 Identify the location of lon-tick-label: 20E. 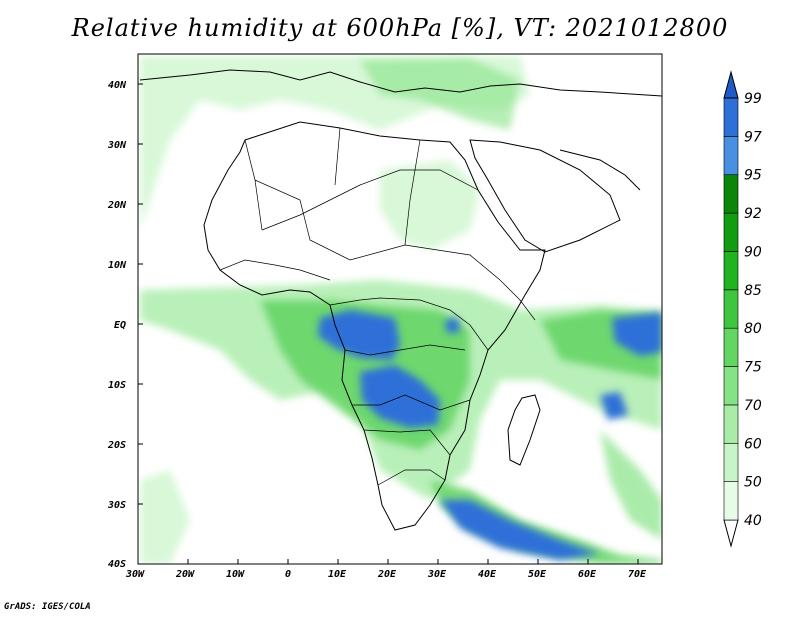
(387, 574).